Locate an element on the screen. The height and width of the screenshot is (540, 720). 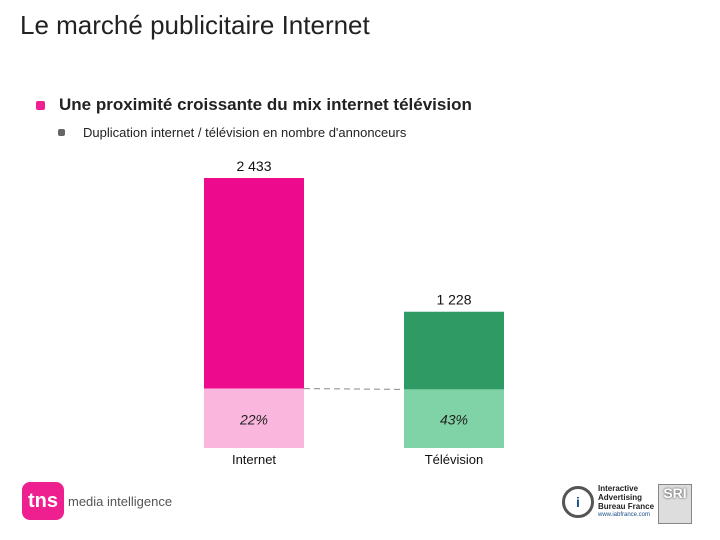
iab-info-icon: i is located at coordinates (578, 502).